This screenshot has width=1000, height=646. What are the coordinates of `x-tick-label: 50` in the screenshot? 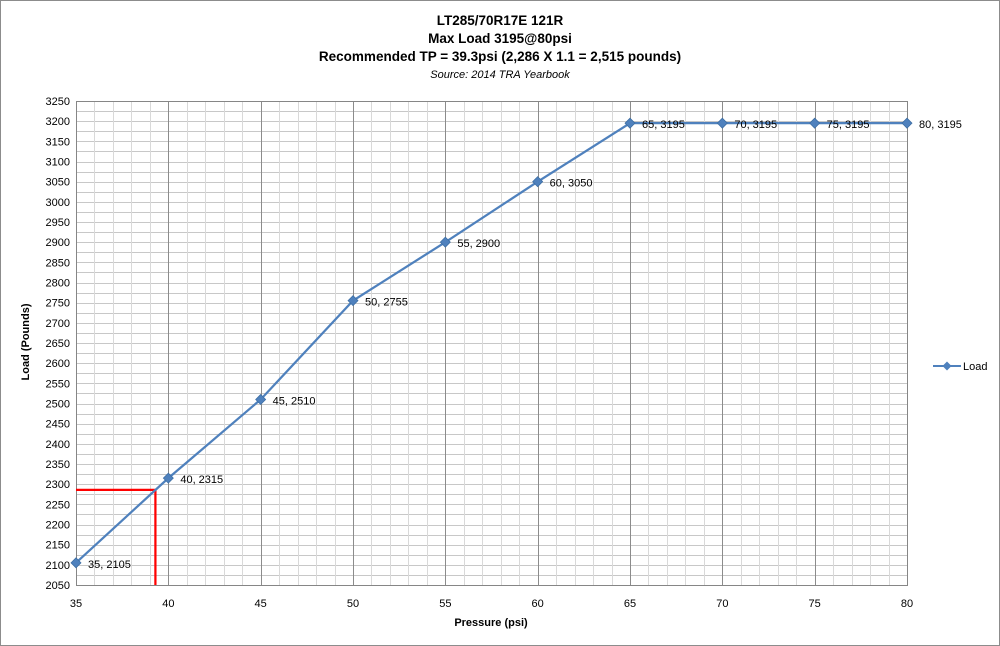 It's located at (353, 604).